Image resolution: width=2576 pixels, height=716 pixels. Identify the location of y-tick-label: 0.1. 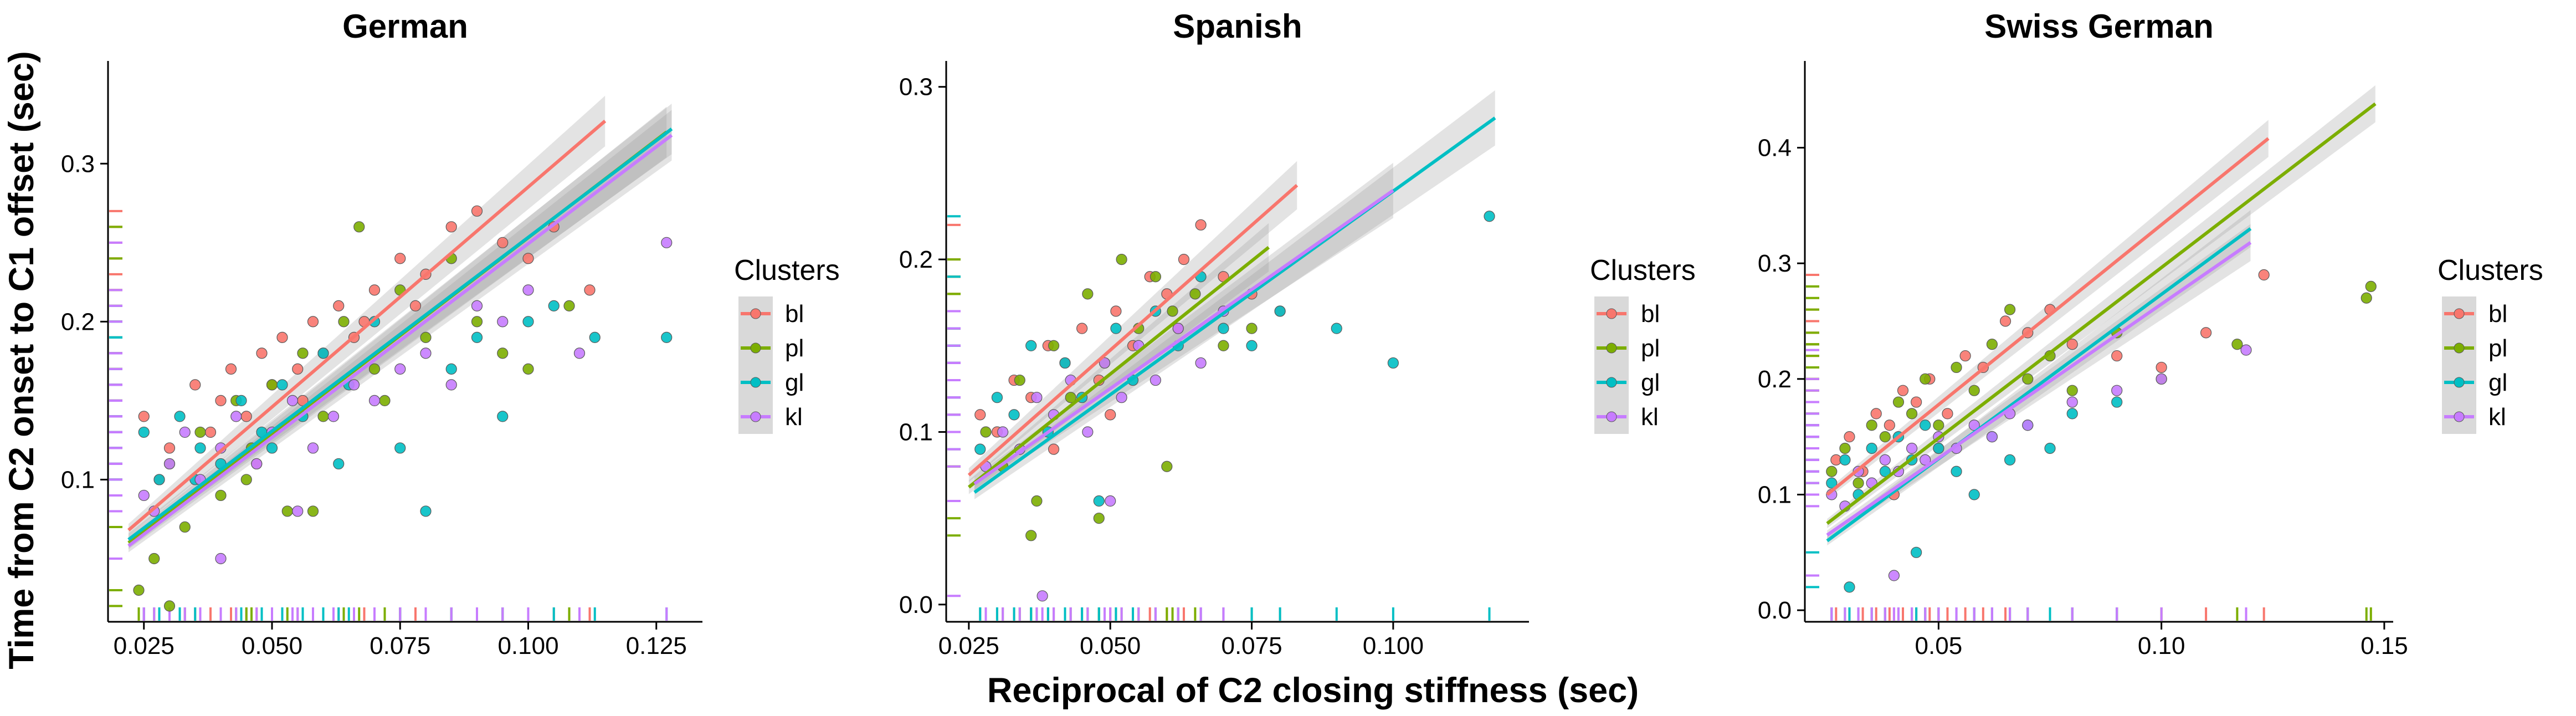
(78, 479).